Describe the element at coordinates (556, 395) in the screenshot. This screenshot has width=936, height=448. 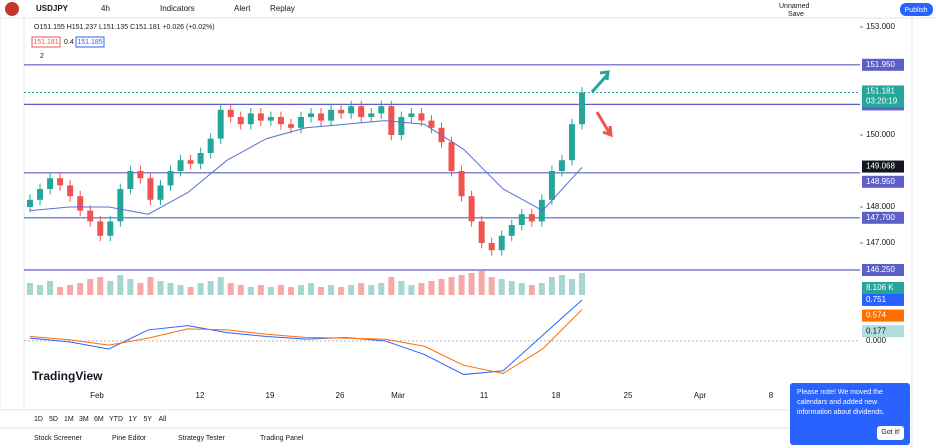
I see `time-label: 18` at that location.